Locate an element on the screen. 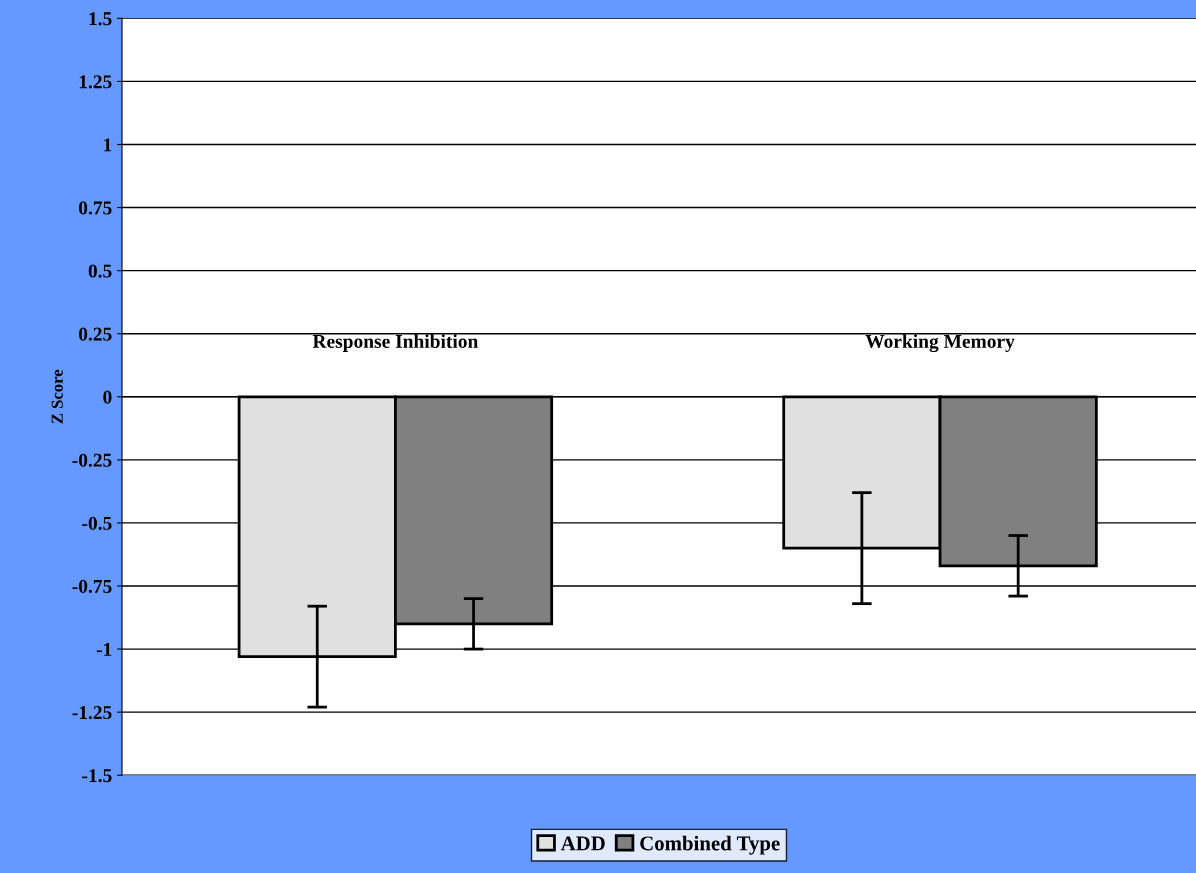 The width and height of the screenshot is (1196, 873). y-tick-label: 0.5 is located at coordinates (100, 271).